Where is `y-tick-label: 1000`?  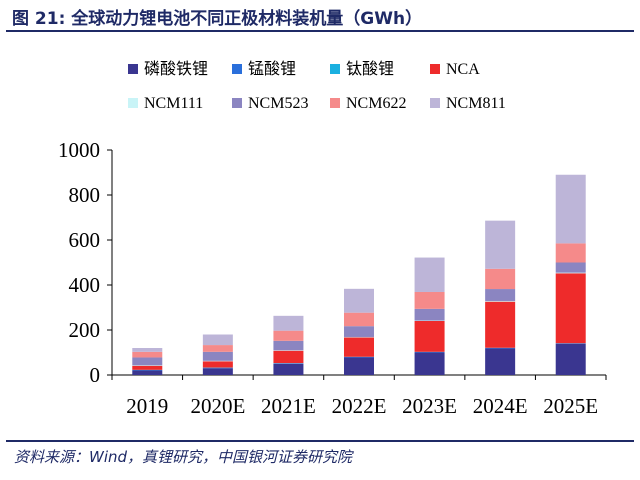 y-tick-label: 1000 is located at coordinates (79, 150).